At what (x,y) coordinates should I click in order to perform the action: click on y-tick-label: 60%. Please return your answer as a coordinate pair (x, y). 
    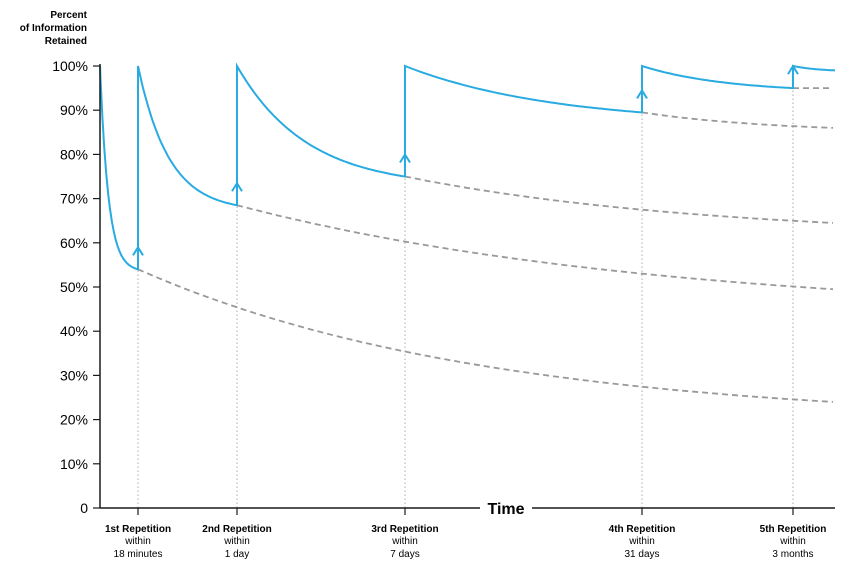
    Looking at the image, I should click on (74, 243).